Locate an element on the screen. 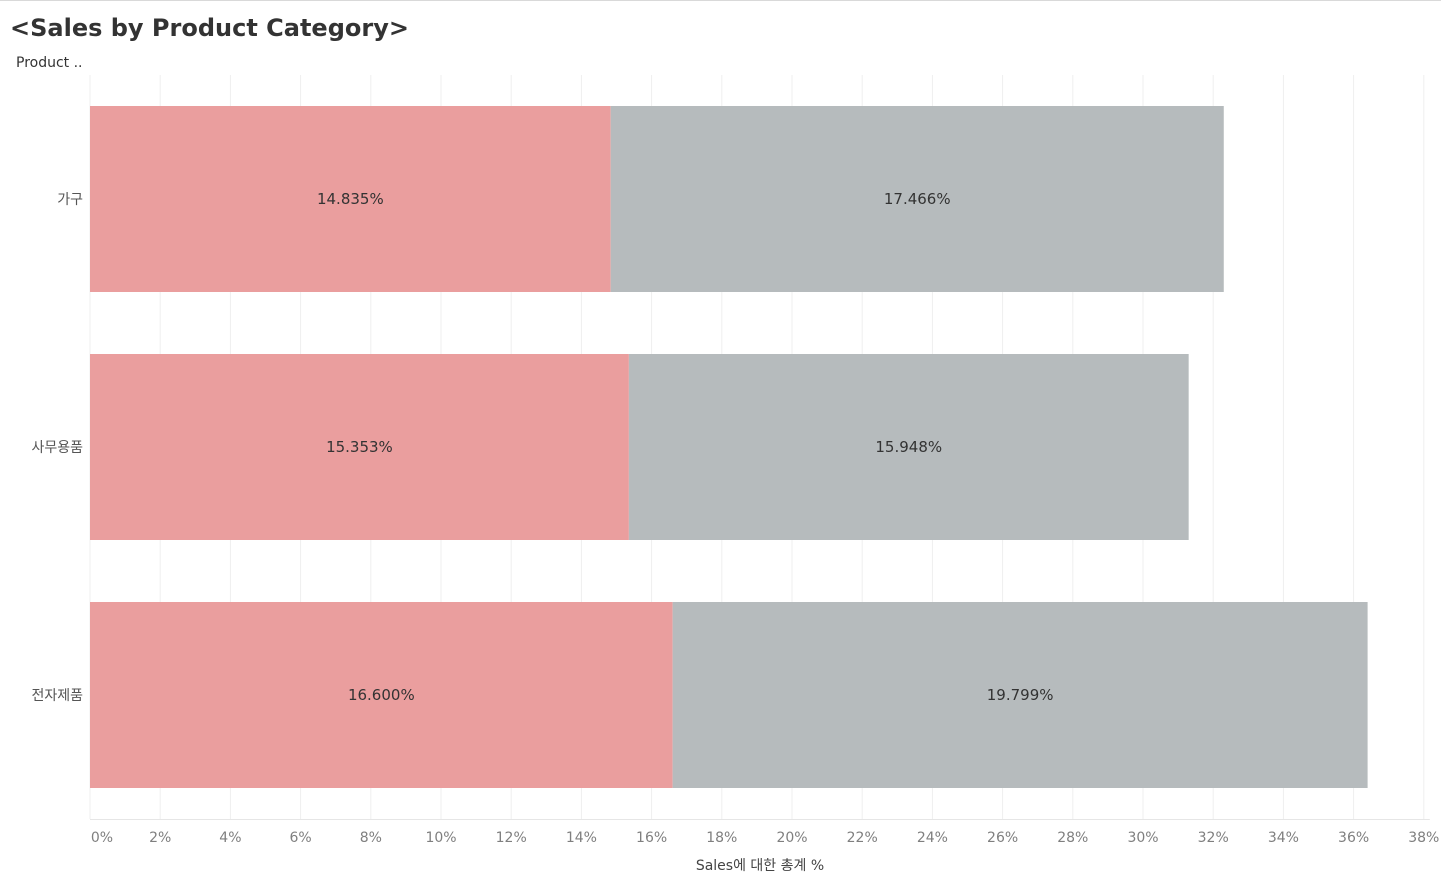 The image size is (1441, 885). x-tick-label: 30% is located at coordinates (1142, 838).